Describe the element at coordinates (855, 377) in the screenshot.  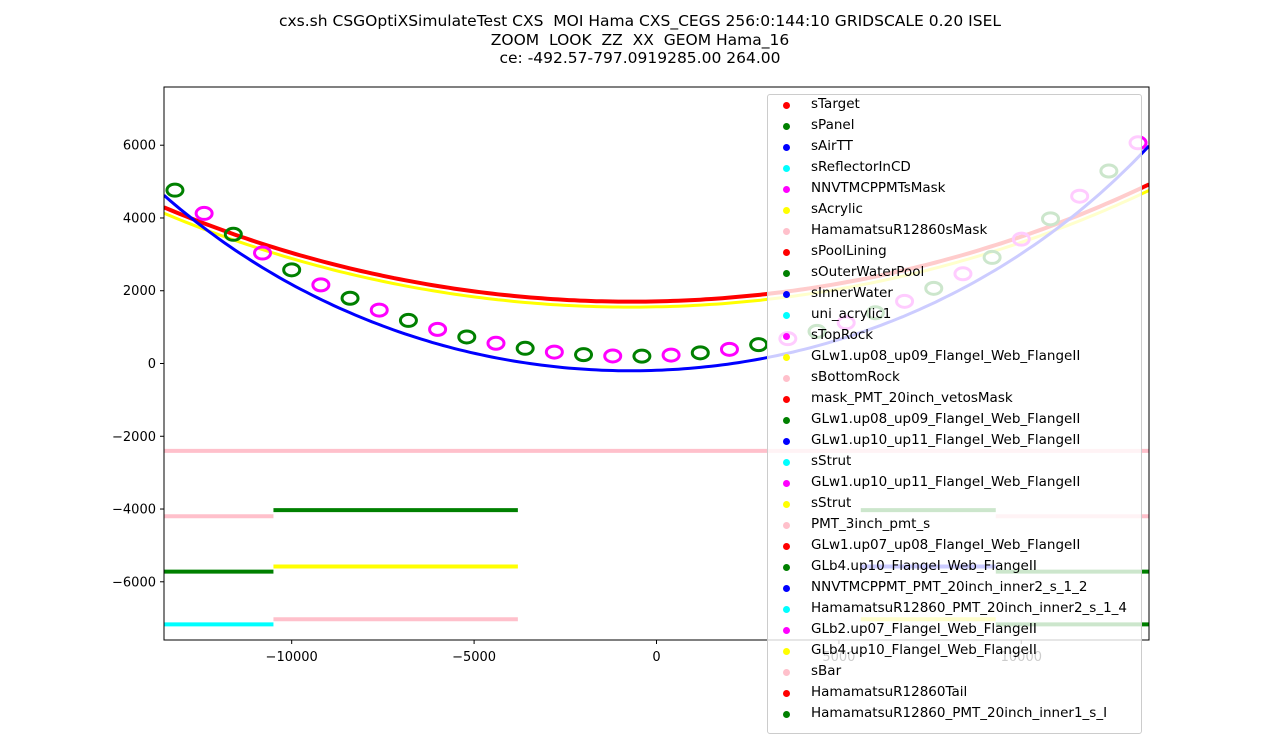
I see `legend-label: sBottomRock` at that location.